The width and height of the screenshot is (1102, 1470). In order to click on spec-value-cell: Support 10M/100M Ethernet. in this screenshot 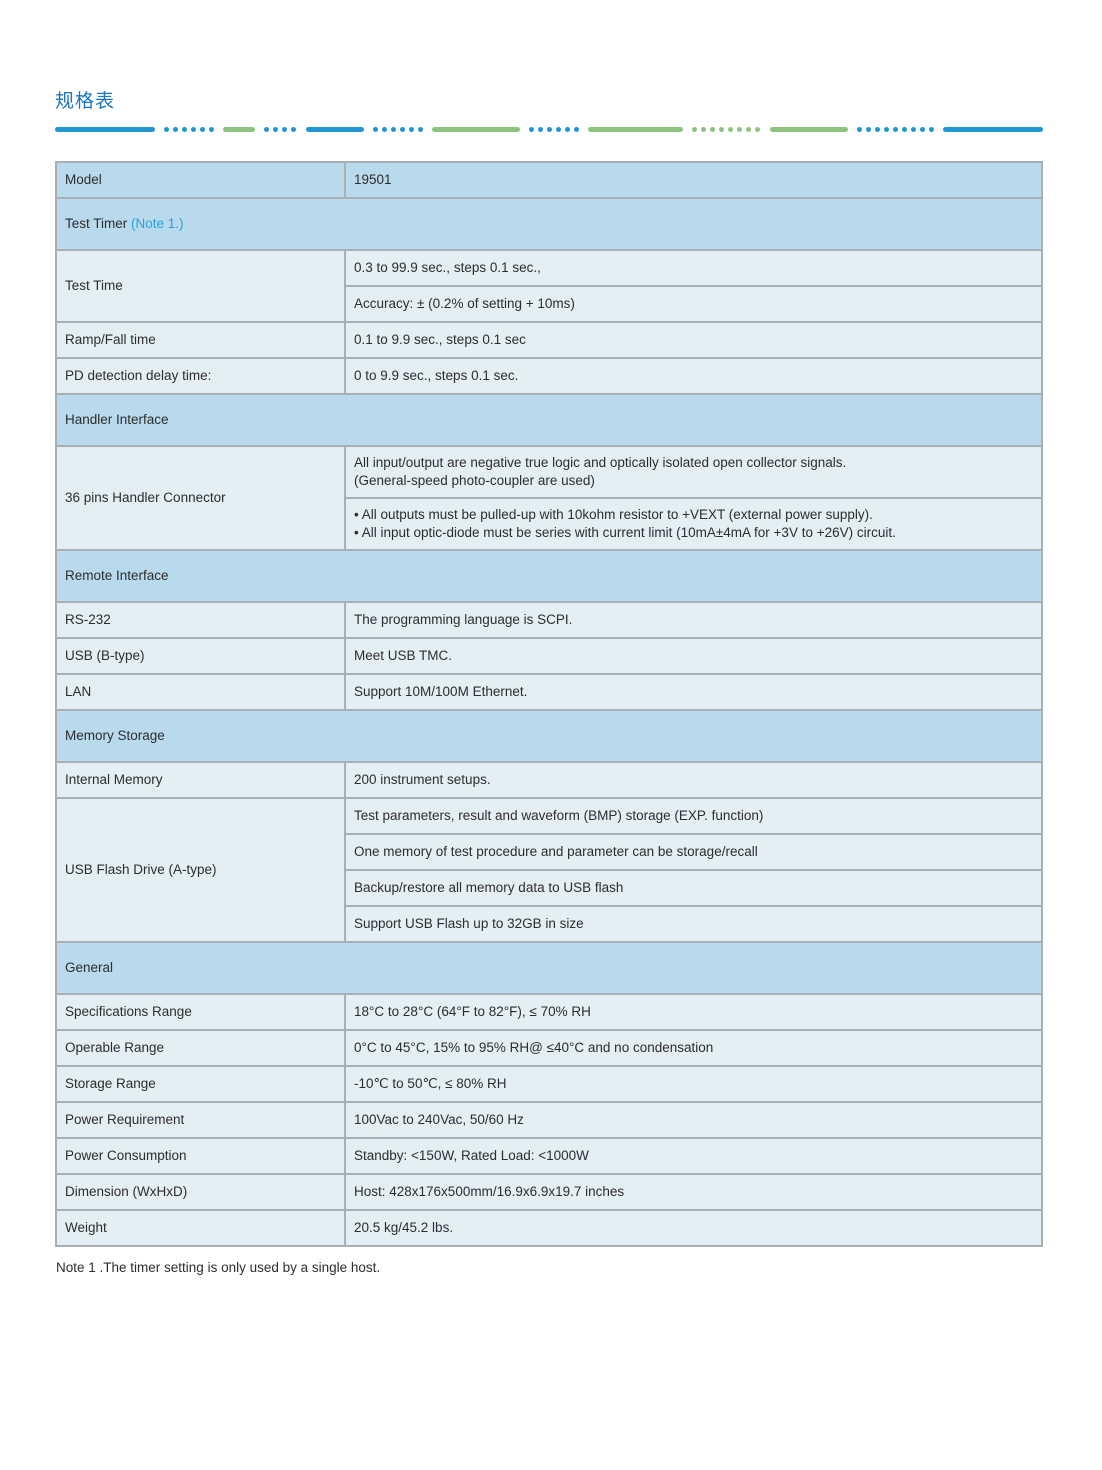, I will do `click(693, 692)`.